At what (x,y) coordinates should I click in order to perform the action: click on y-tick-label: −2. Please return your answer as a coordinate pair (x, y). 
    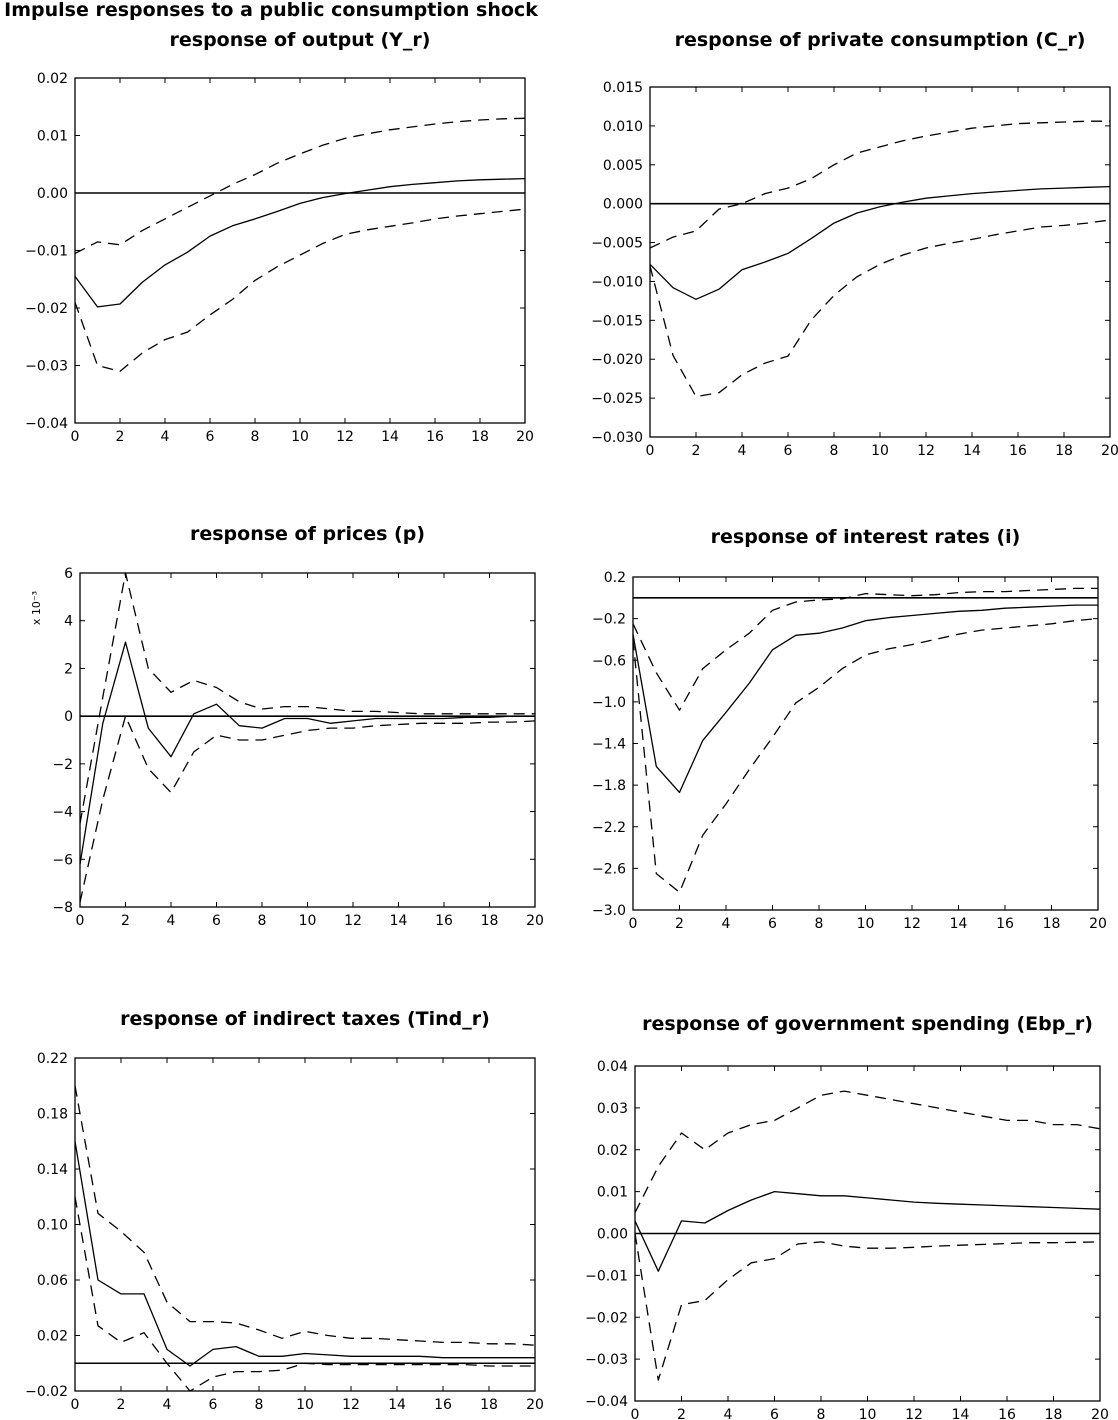
    Looking at the image, I should click on (62, 765).